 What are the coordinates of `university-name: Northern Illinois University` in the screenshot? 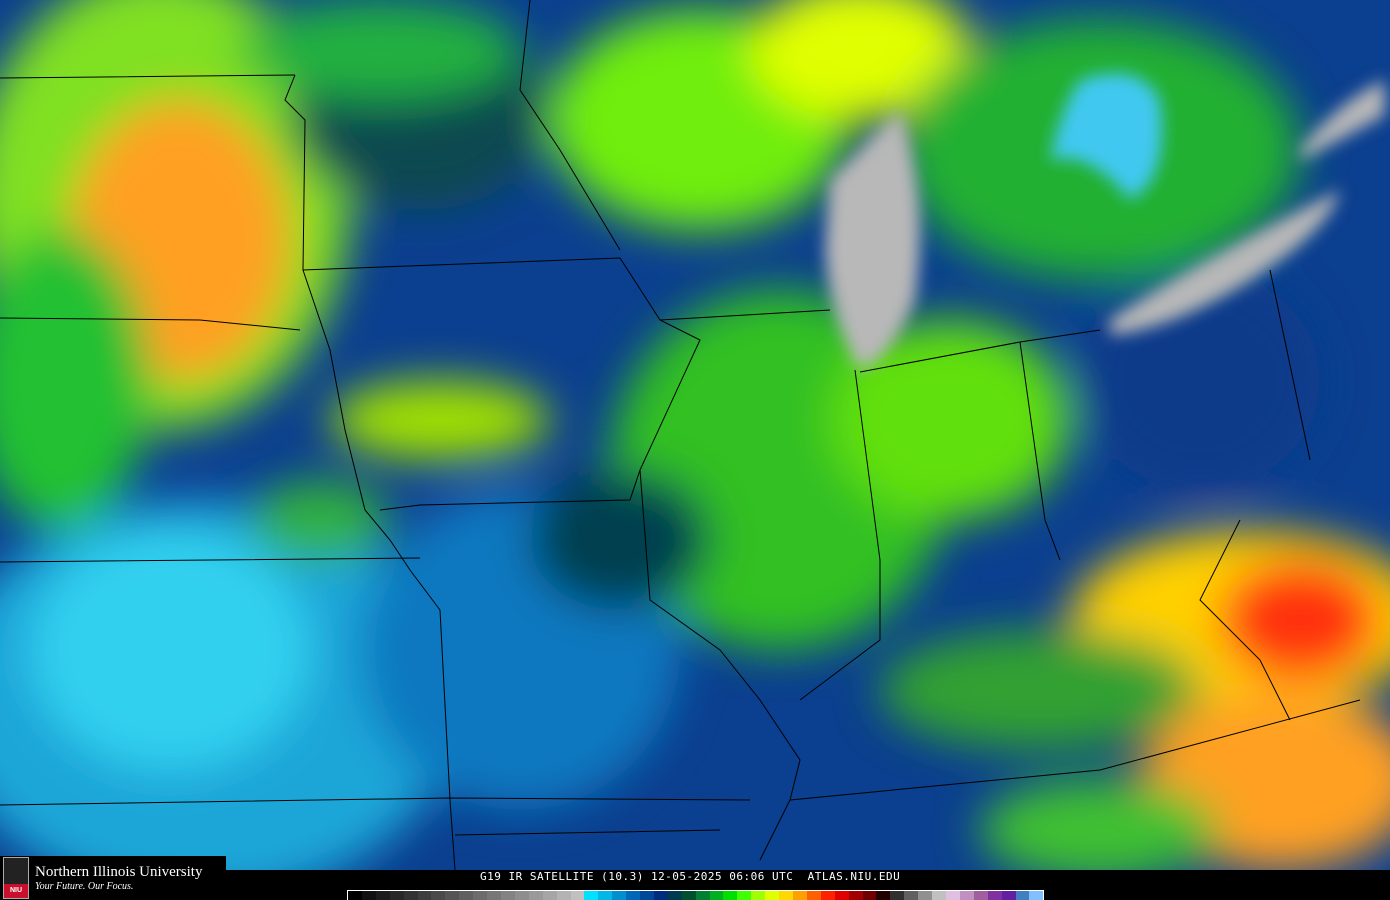 It's located at (119, 871).